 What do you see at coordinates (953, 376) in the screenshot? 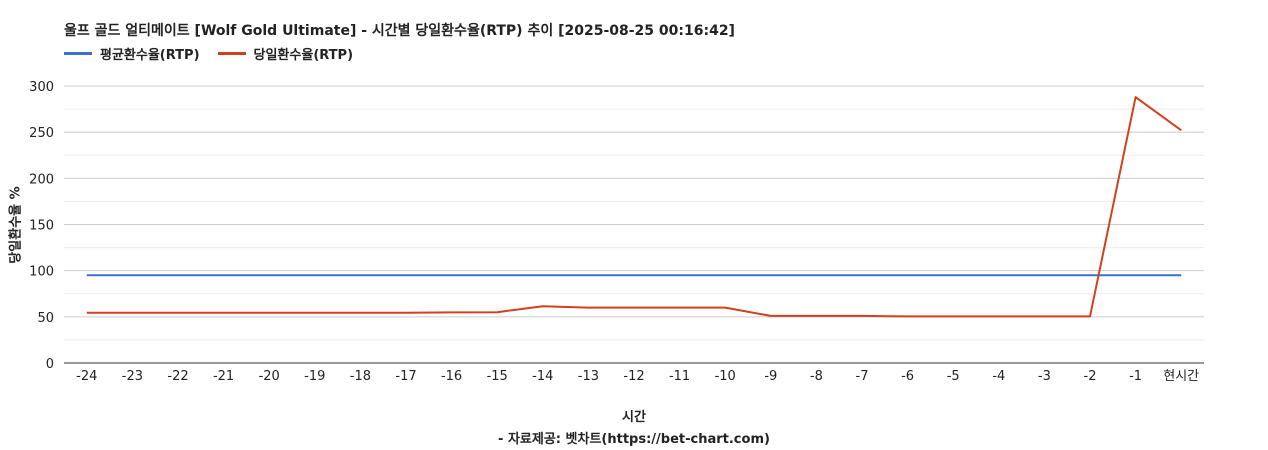
I see `x-tick-label: -5` at bounding box center [953, 376].